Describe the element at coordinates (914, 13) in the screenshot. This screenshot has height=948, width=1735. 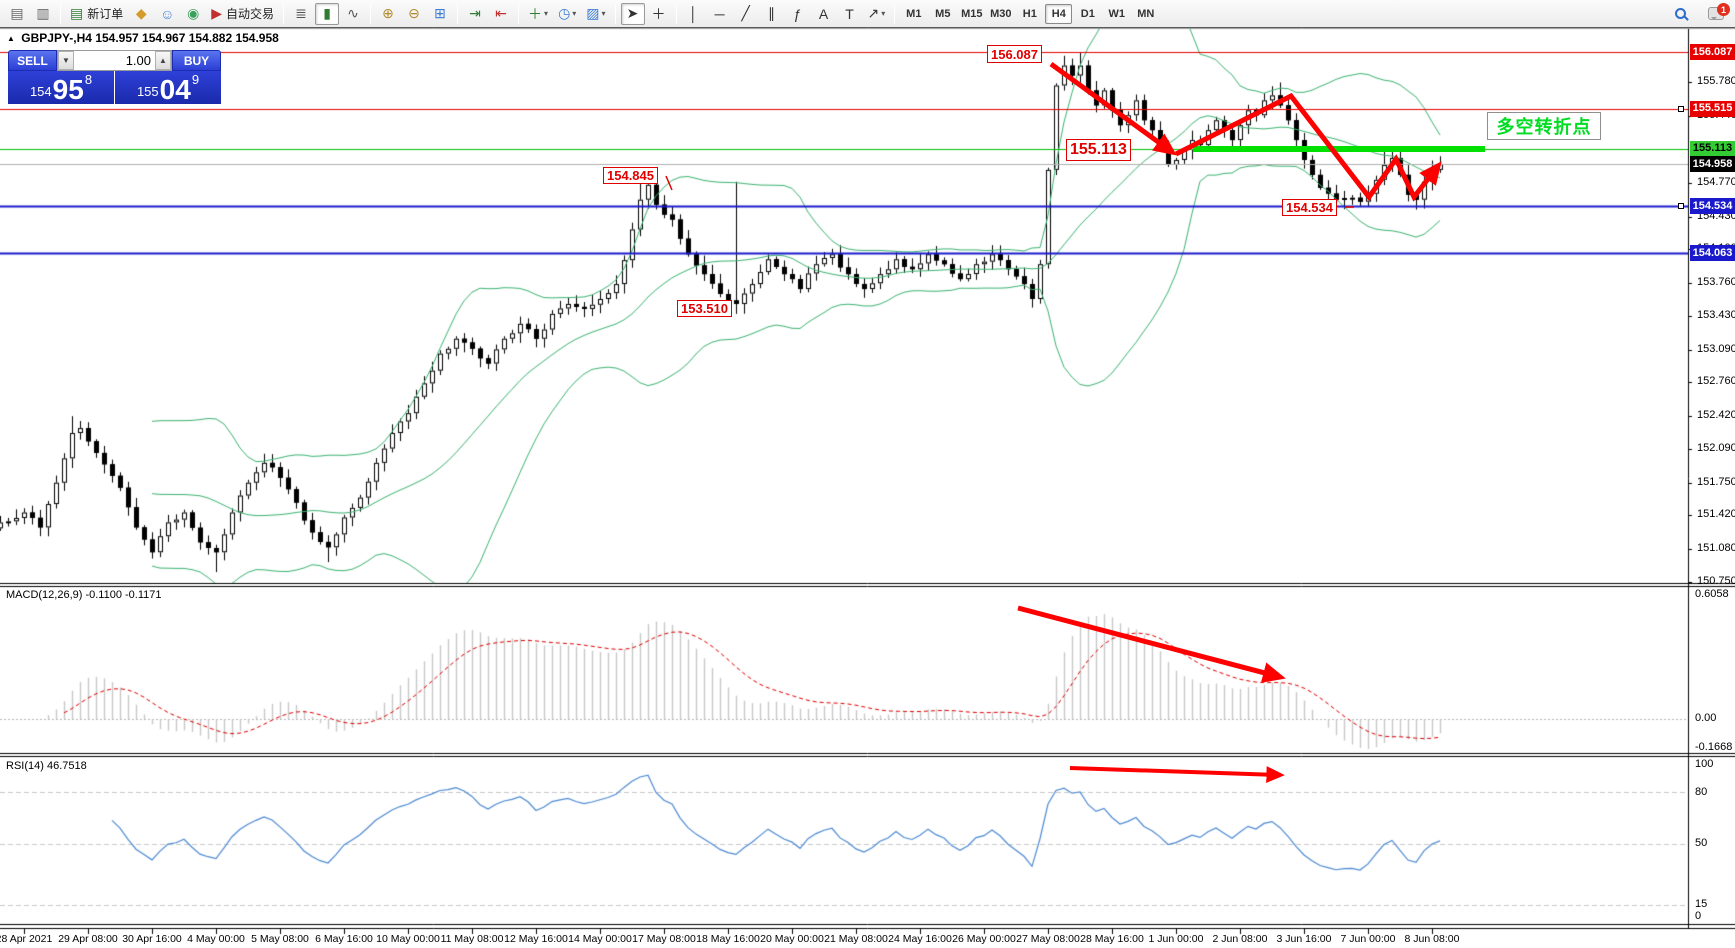
I see `timeframe-m1: M1` at that location.